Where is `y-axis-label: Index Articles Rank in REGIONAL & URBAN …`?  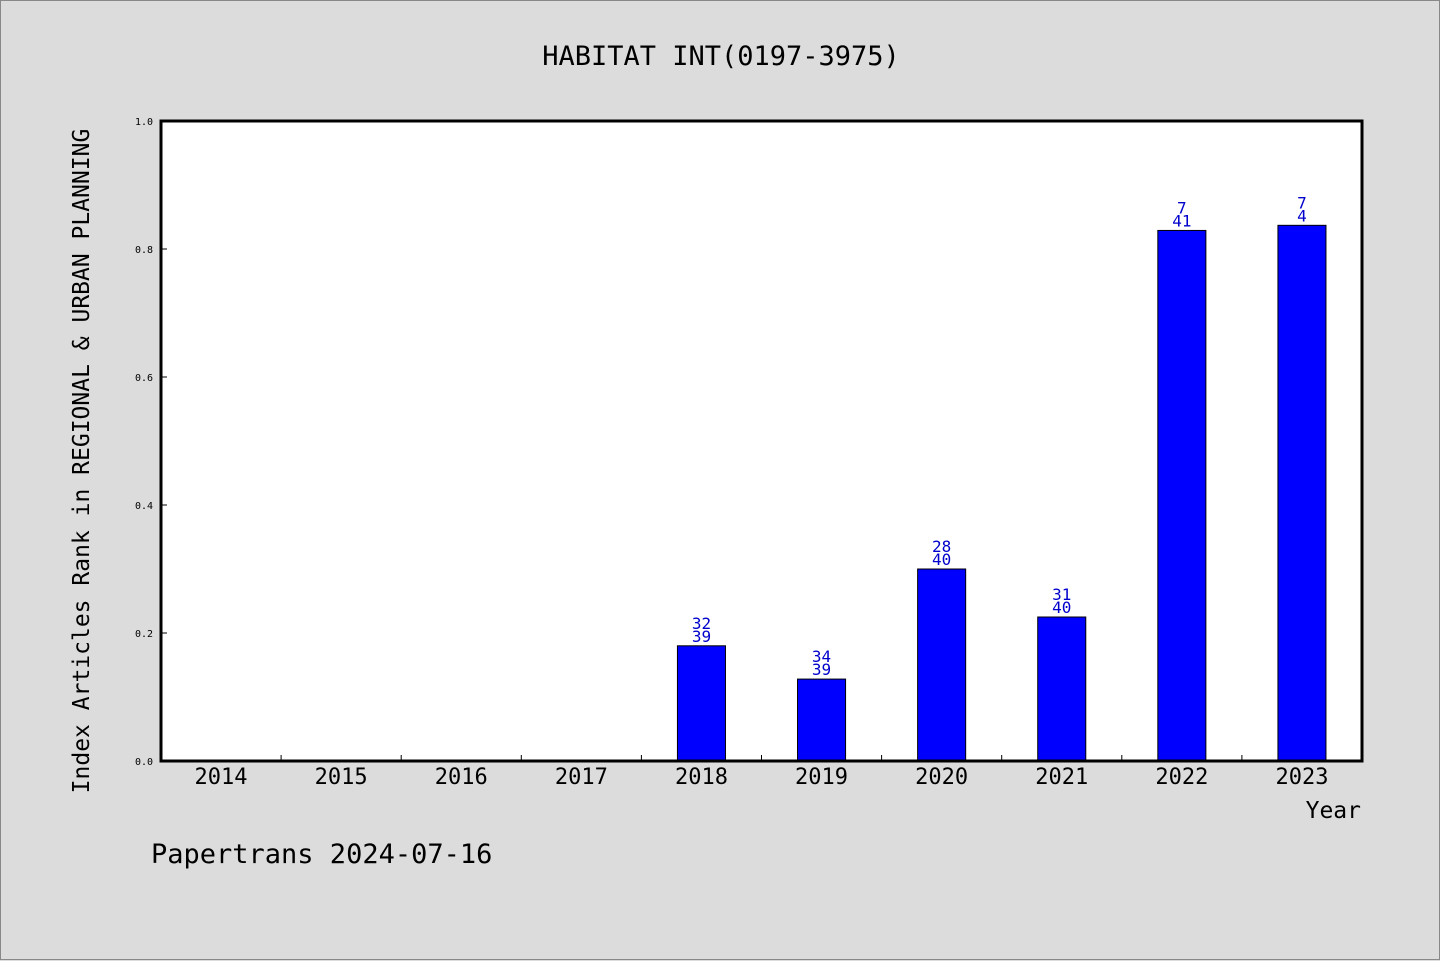 y-axis-label: Index Articles Rank in REGIONAL & URBAN … is located at coordinates (82, 461).